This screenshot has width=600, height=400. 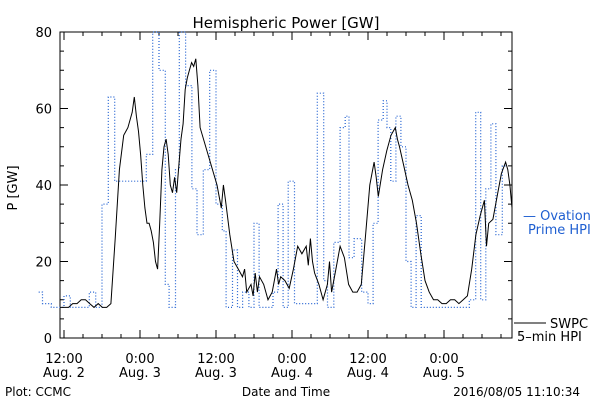 I want to click on x-tick-label-date: Aug. 5, so click(x=444, y=373).